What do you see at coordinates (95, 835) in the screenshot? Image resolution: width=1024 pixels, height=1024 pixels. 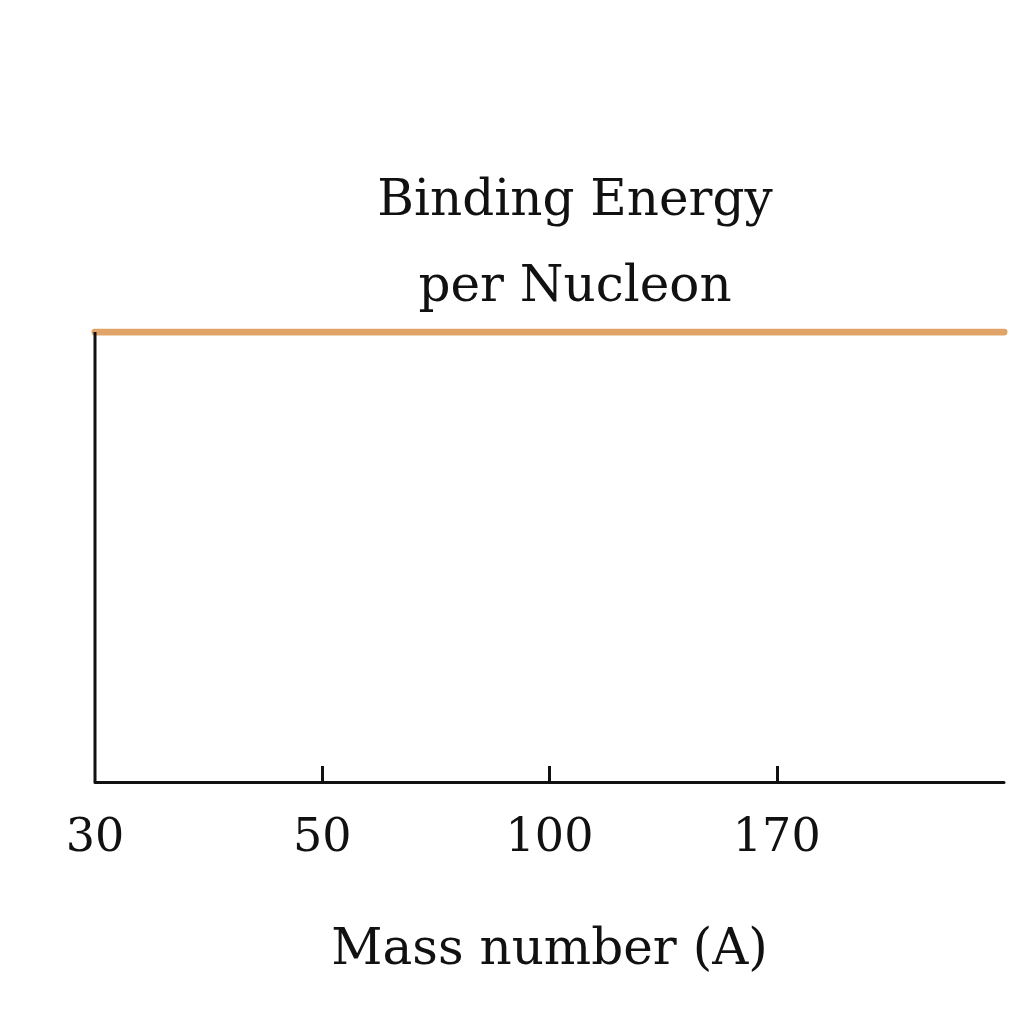 I see `x-tick-label: 30` at bounding box center [95, 835].